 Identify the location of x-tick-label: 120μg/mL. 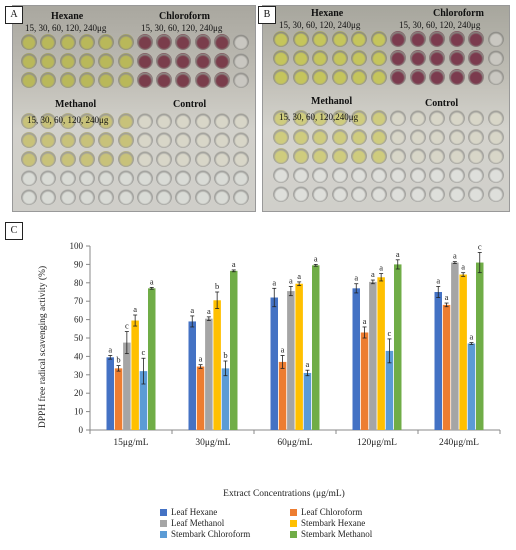
(377, 443).